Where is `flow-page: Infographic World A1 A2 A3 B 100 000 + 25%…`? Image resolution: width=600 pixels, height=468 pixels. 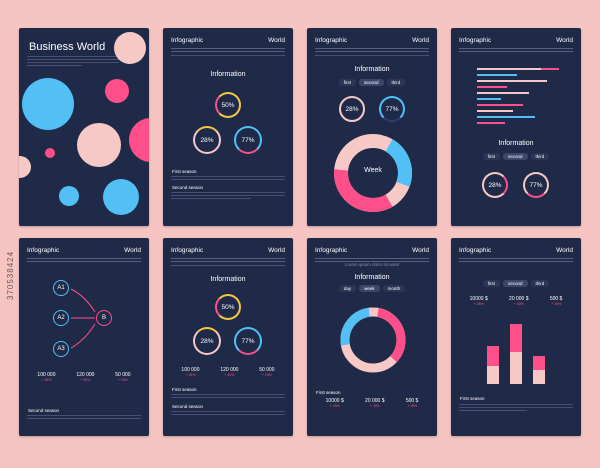
flow-page: Infographic World A1 A2 A3 B 100 000 + 25%… is located at coordinates (84, 337).